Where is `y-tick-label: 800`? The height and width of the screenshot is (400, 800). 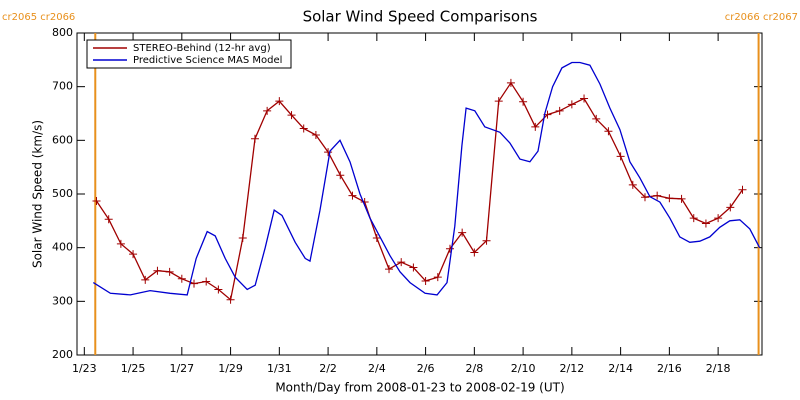
y-tick-label: 800 is located at coordinates (62, 32).